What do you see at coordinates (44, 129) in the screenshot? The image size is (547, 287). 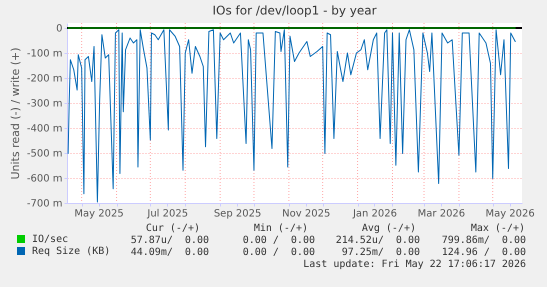 I see `y-tick-label: -400 m` at bounding box center [44, 129].